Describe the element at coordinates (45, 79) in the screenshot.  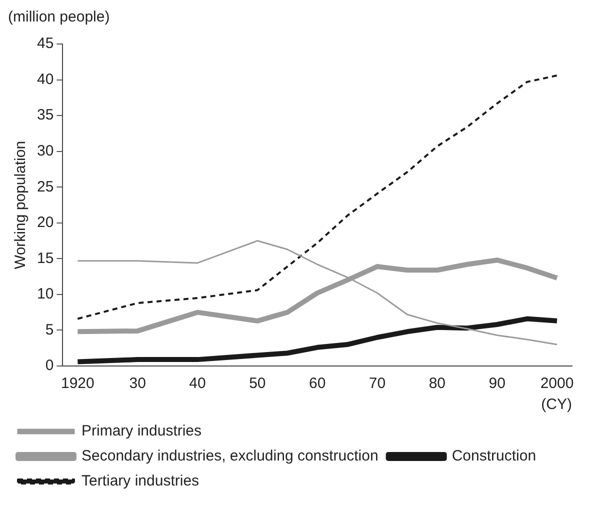
I see `y-tick-label: 40` at that location.